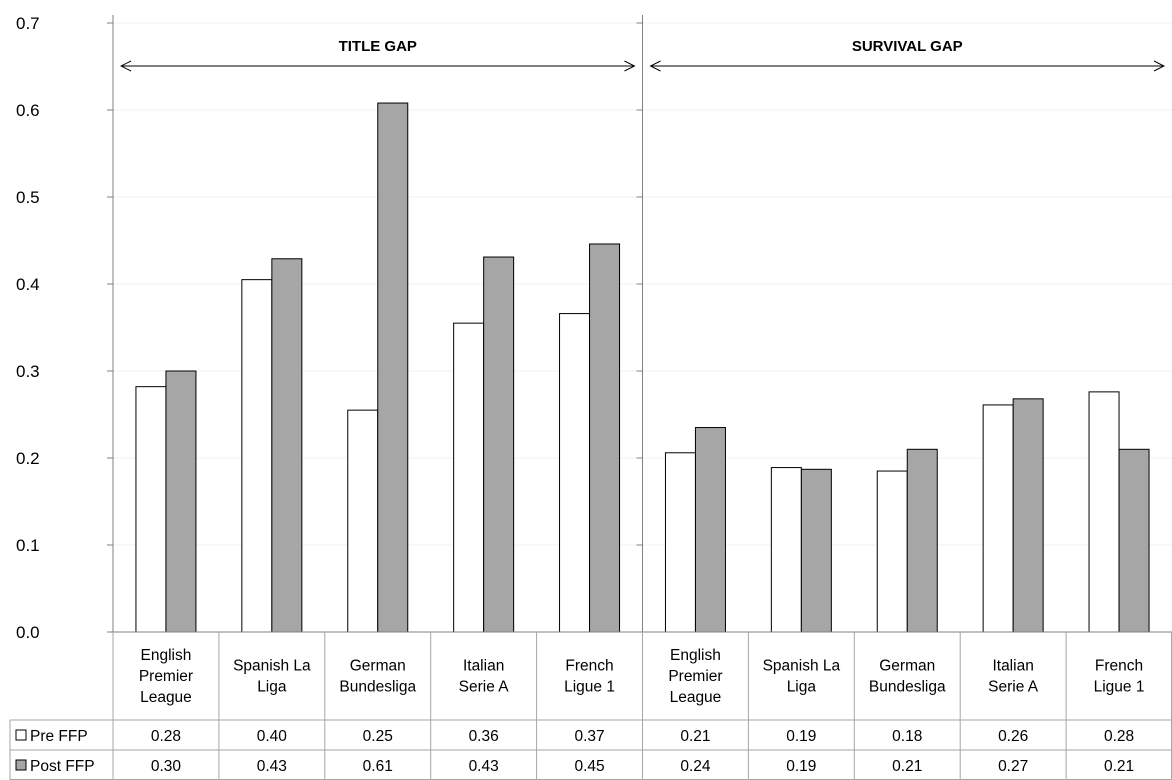  Describe the element at coordinates (21, 765) in the screenshot. I see `legend-key-post-ffp` at that location.